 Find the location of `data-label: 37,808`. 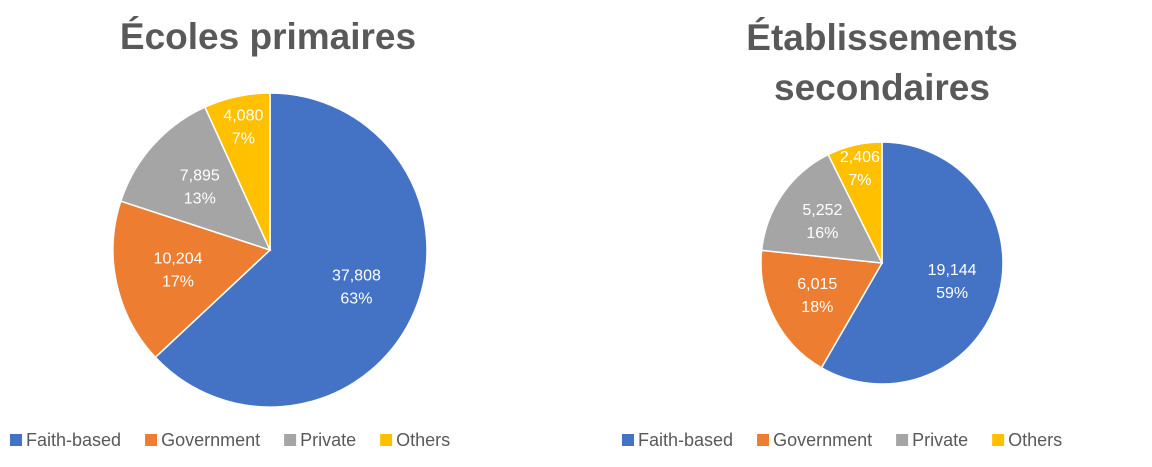

data-label: 37,808 is located at coordinates (356, 276).